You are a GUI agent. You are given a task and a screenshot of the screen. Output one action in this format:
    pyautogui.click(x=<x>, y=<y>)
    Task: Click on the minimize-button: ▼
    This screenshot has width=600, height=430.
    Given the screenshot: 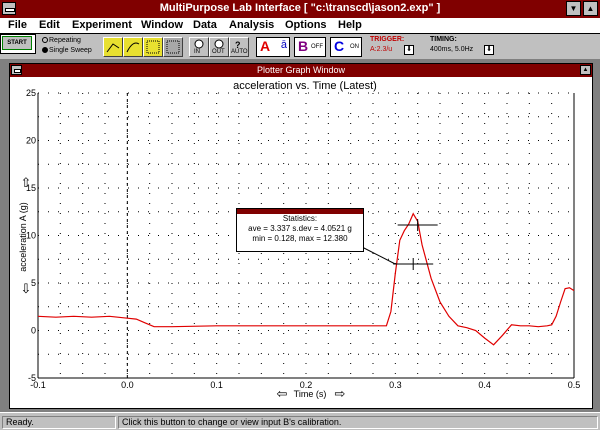 What is the action you would take?
    pyautogui.click(x=573, y=8)
    